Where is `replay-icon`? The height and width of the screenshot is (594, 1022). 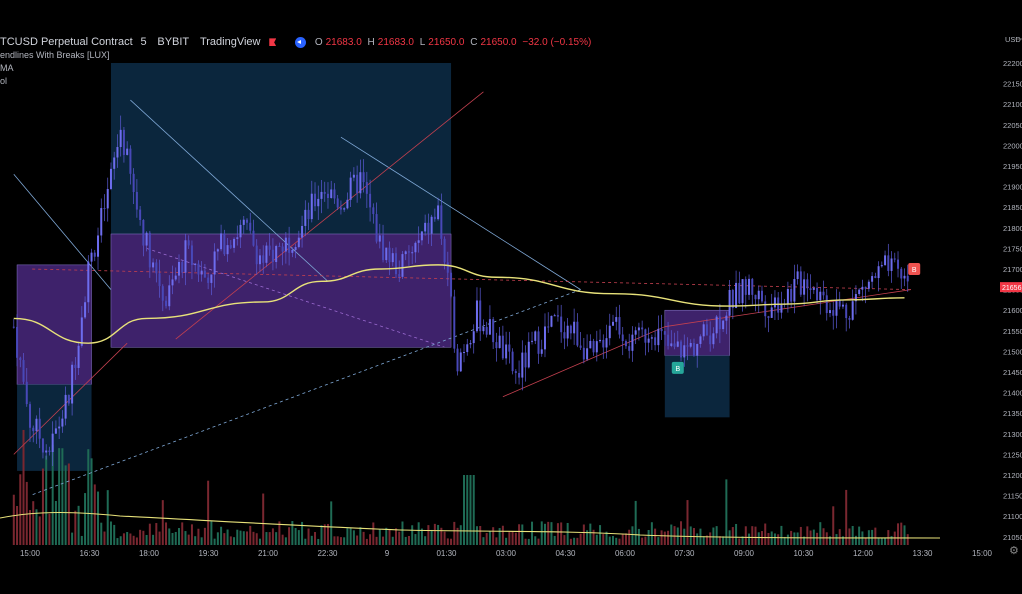 replay-icon is located at coordinates (301, 42).